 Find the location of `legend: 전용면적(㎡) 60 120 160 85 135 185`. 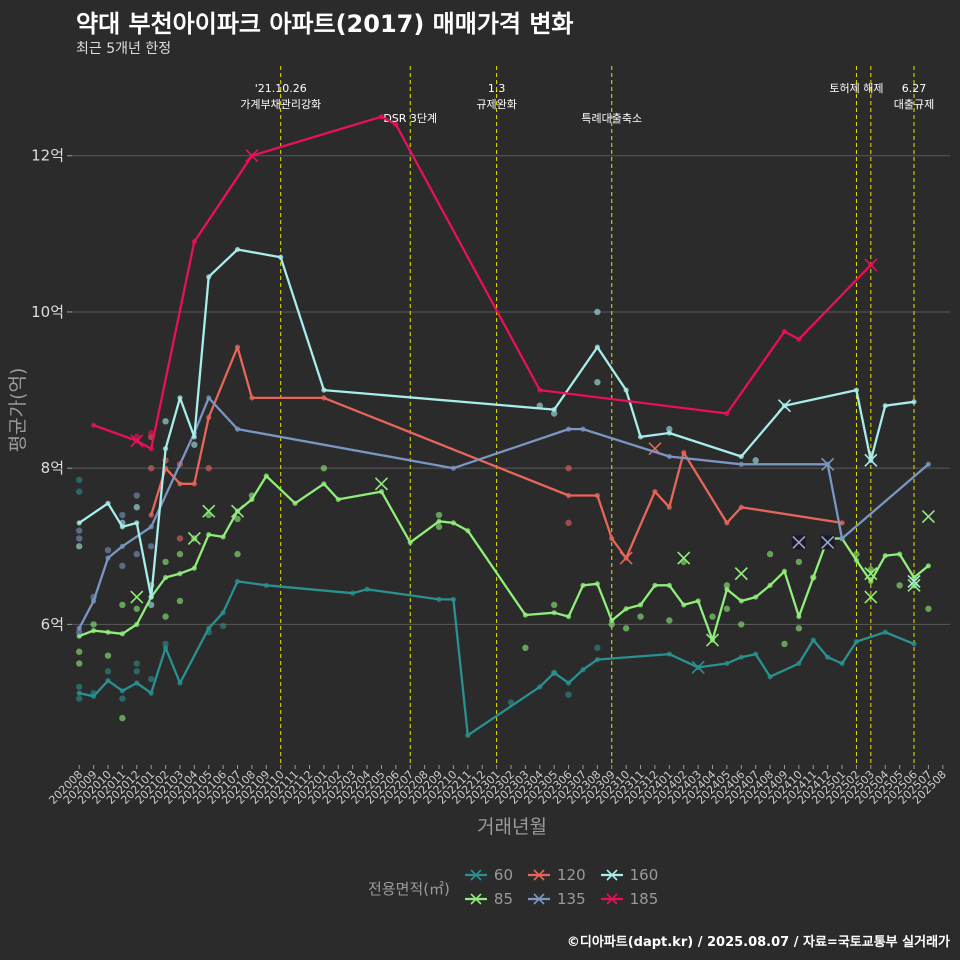

legend: 전용면적(㎡) 60 120 160 85 135 185 is located at coordinates (513, 887).